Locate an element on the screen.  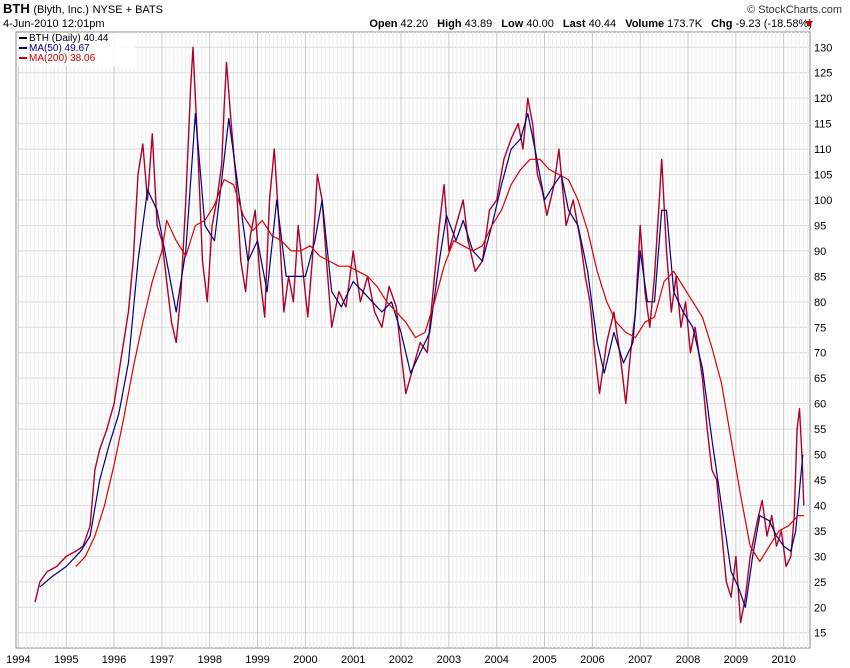
open-value: 42.20 is located at coordinates (414, 24).